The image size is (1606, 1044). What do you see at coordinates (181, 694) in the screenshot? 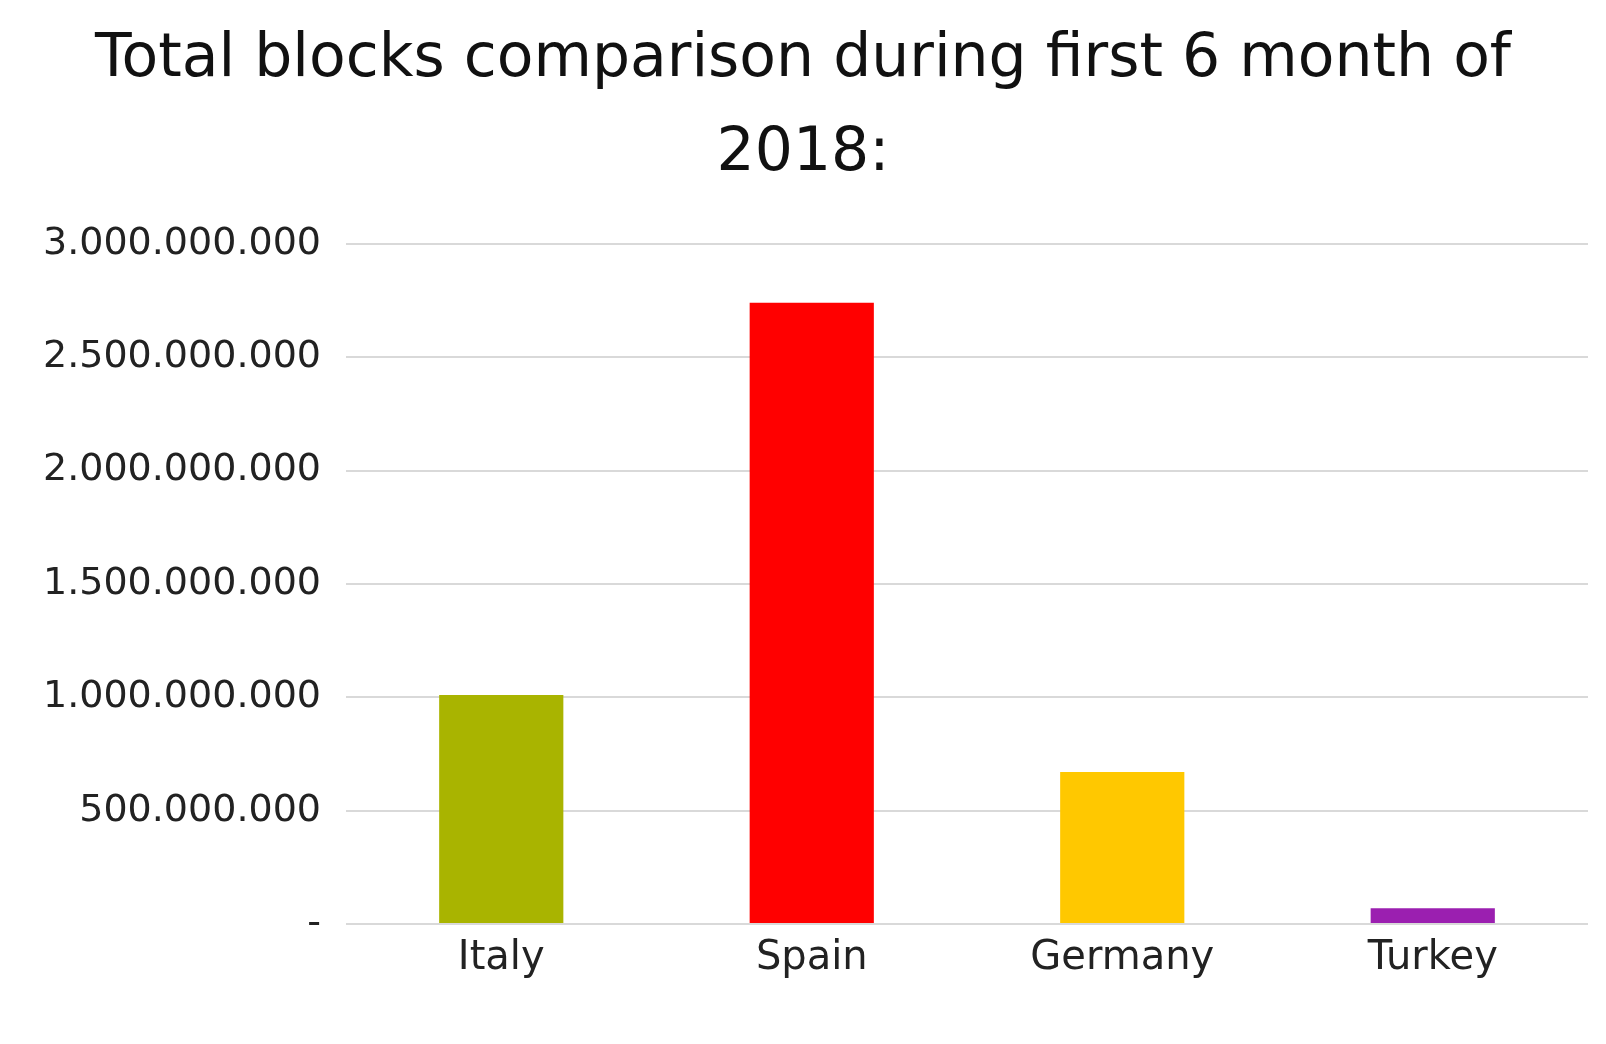
I see `y-tick-label: 1.000.000.000` at bounding box center [181, 694].